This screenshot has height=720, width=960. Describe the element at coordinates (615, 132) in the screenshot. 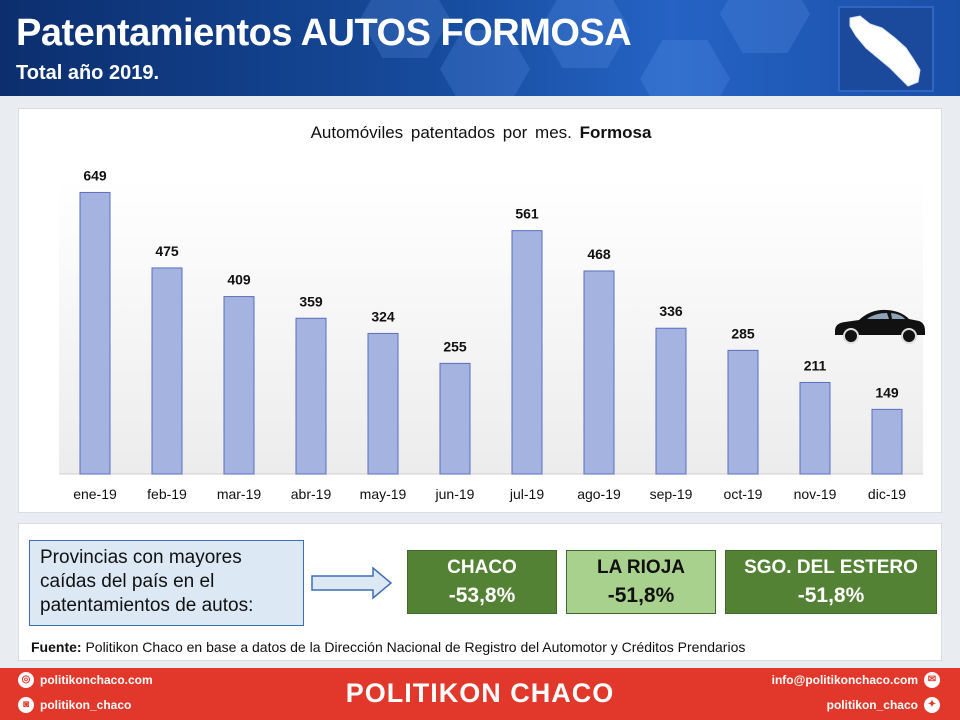

I see `chart-title-province: Formosa` at that location.